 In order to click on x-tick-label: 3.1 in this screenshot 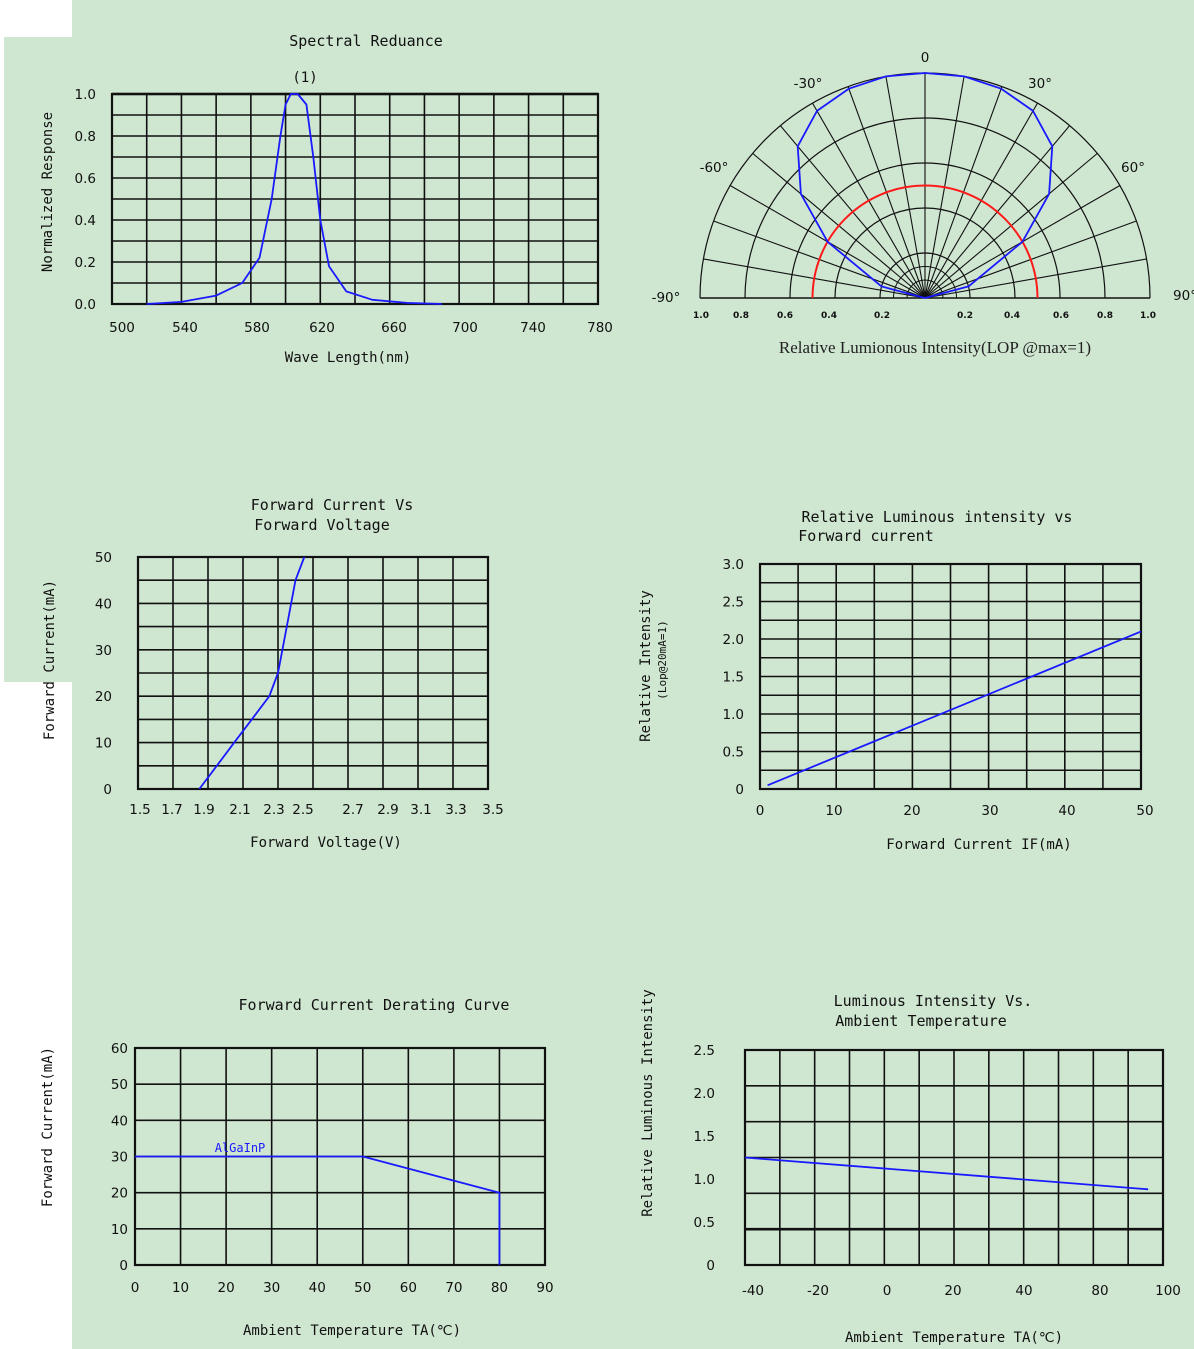, I will do `click(420, 810)`.